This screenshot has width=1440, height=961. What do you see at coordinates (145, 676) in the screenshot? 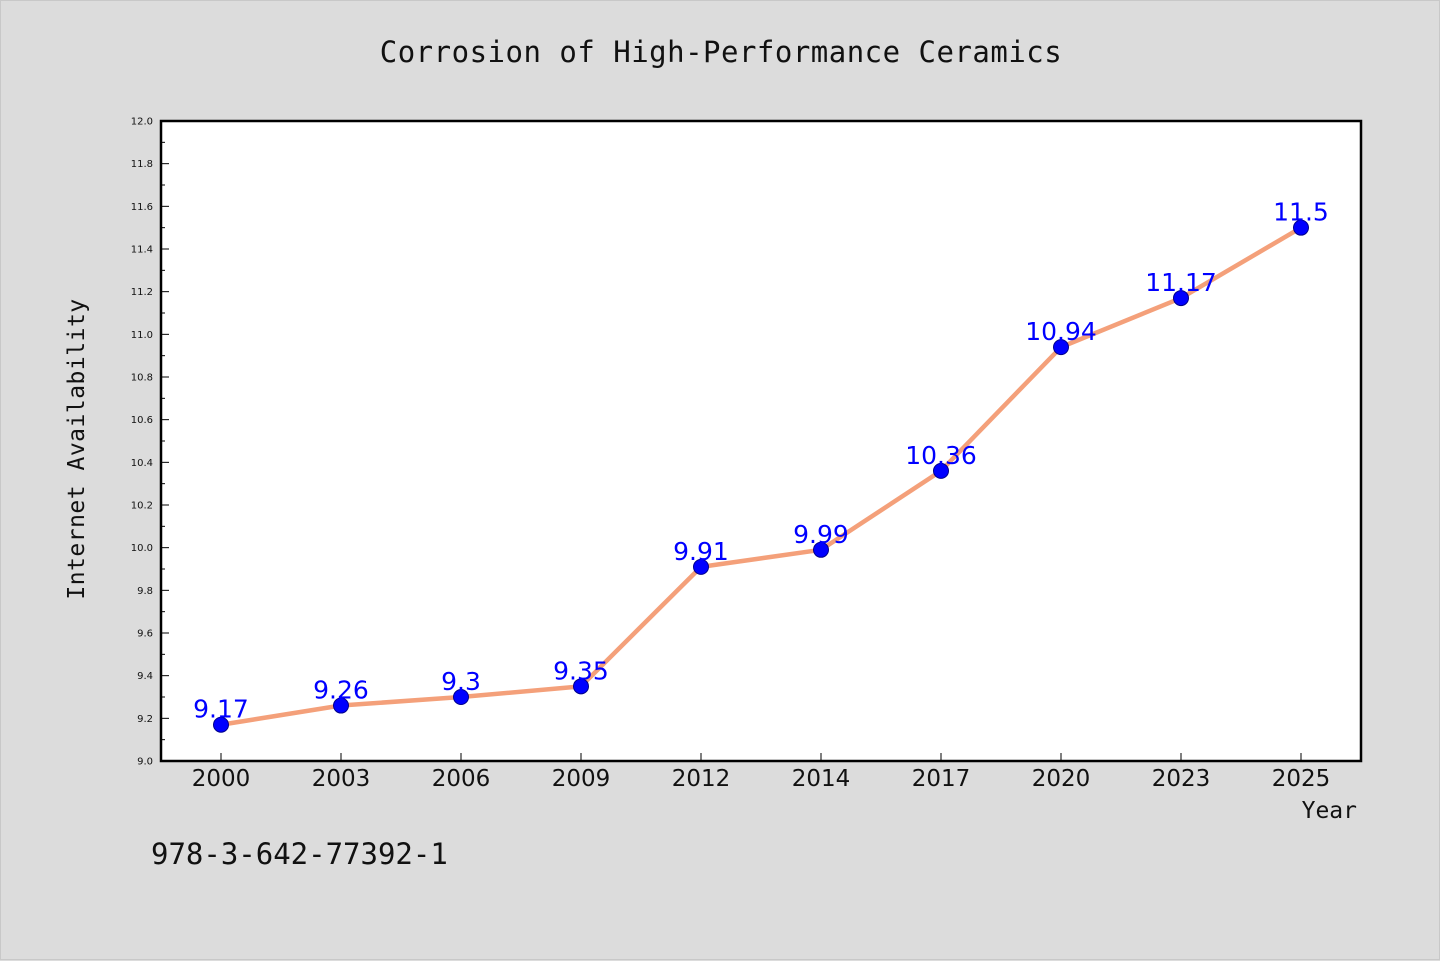
I see `y-tick-label: 9.4` at bounding box center [145, 676].